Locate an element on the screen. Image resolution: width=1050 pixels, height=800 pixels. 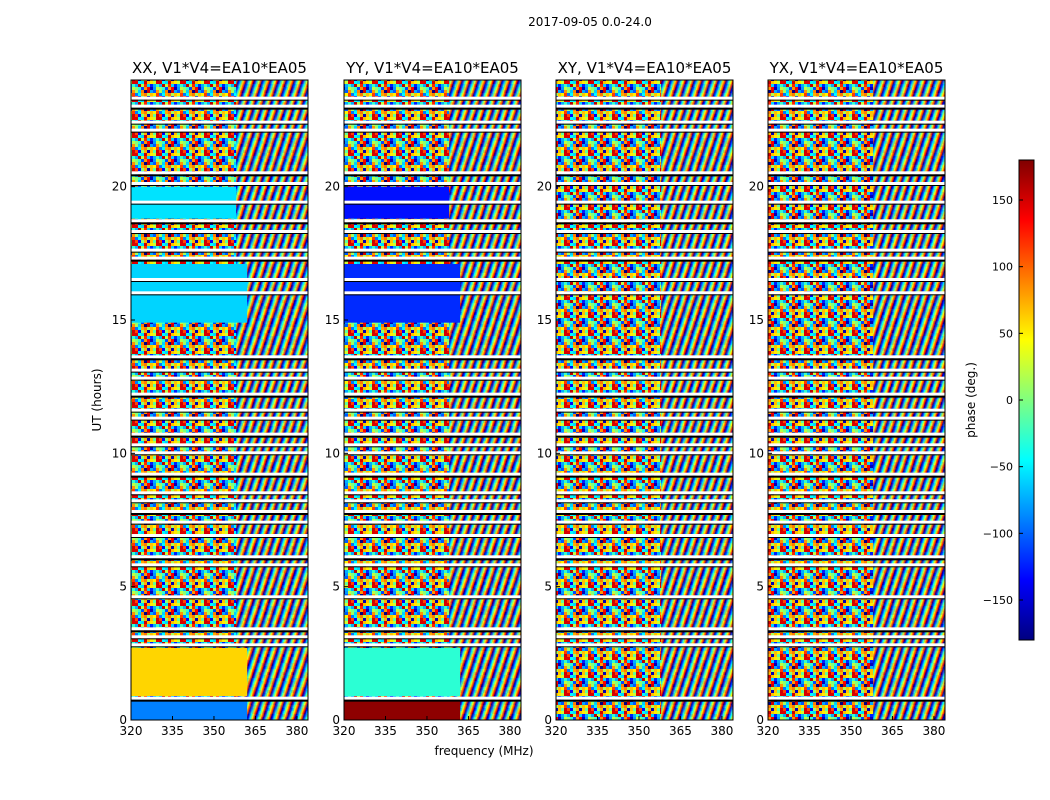
x-tick-label: 365 is located at coordinates (892, 731).